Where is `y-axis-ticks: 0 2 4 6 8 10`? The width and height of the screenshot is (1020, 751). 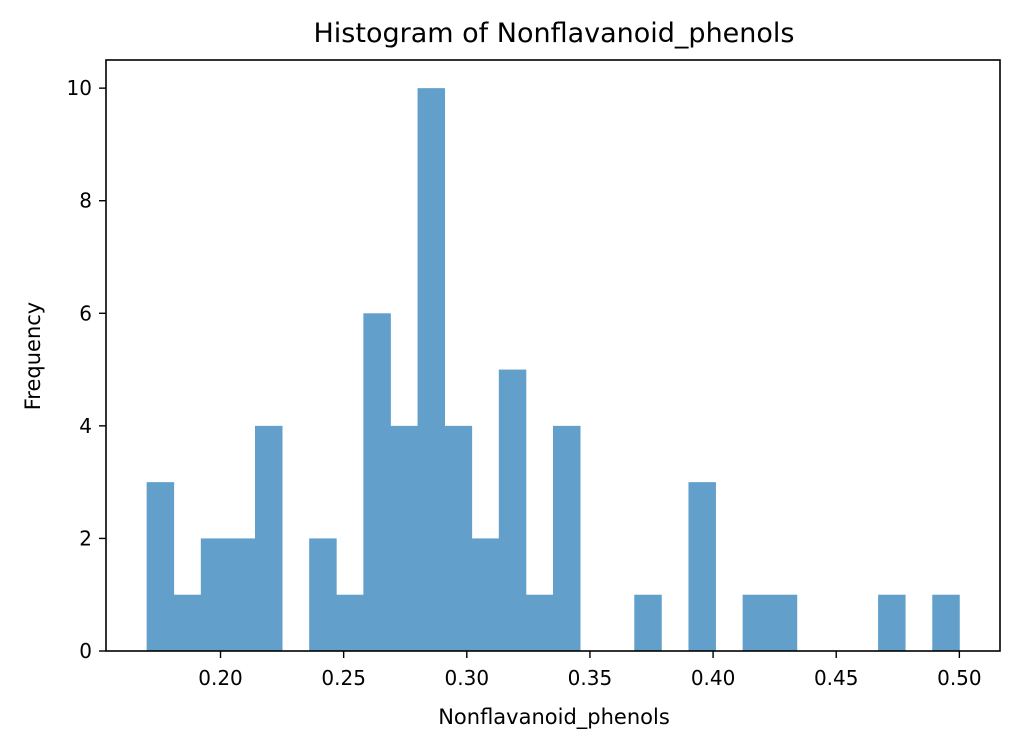
y-axis-ticks: 0 2 4 6 8 10 is located at coordinates (86, 369).